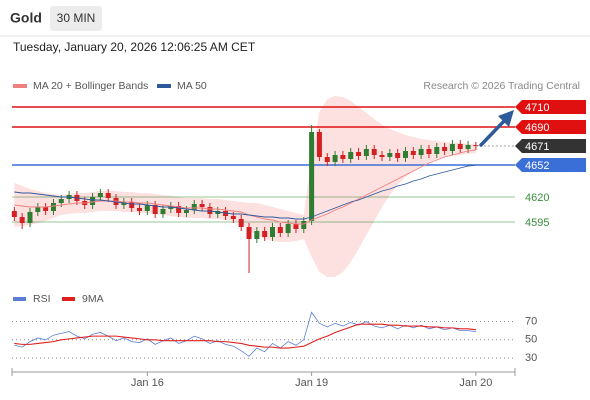 The height and width of the screenshot is (400, 590). What do you see at coordinates (537, 166) in the screenshot?
I see `level-label: 4652` at bounding box center [537, 166].